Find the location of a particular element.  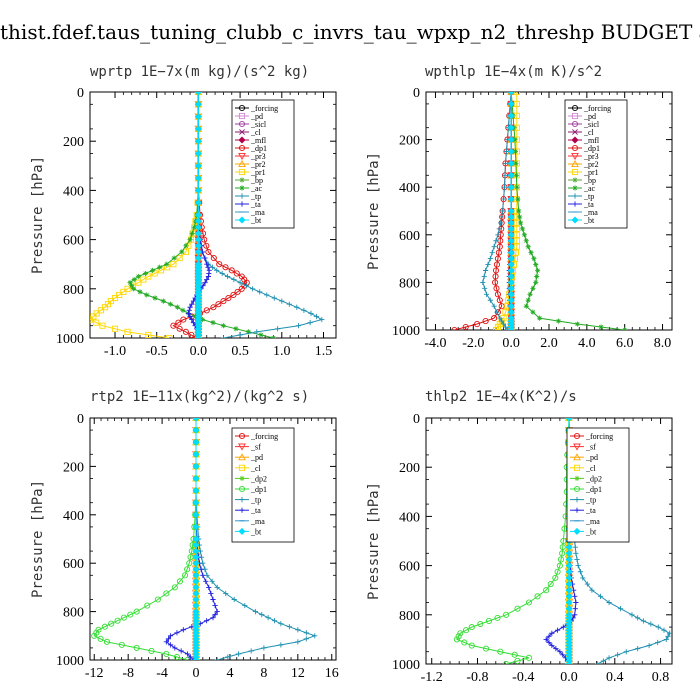

legend-entry: _dp1 is located at coordinates (584, 148).